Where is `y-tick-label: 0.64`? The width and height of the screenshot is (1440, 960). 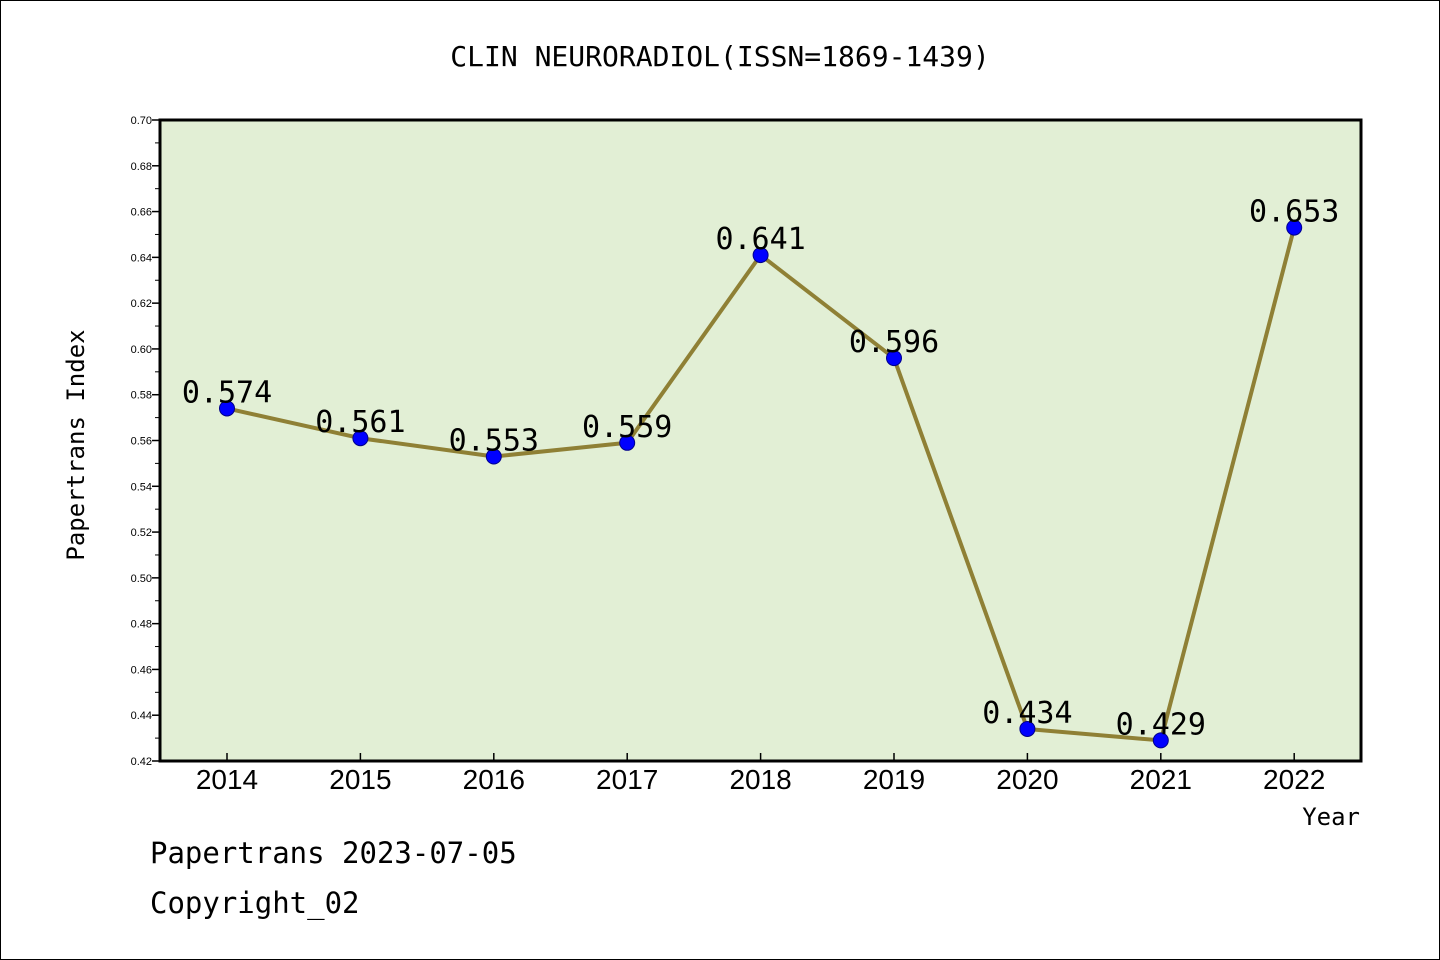 y-tick-label: 0.64 is located at coordinates (141, 258).